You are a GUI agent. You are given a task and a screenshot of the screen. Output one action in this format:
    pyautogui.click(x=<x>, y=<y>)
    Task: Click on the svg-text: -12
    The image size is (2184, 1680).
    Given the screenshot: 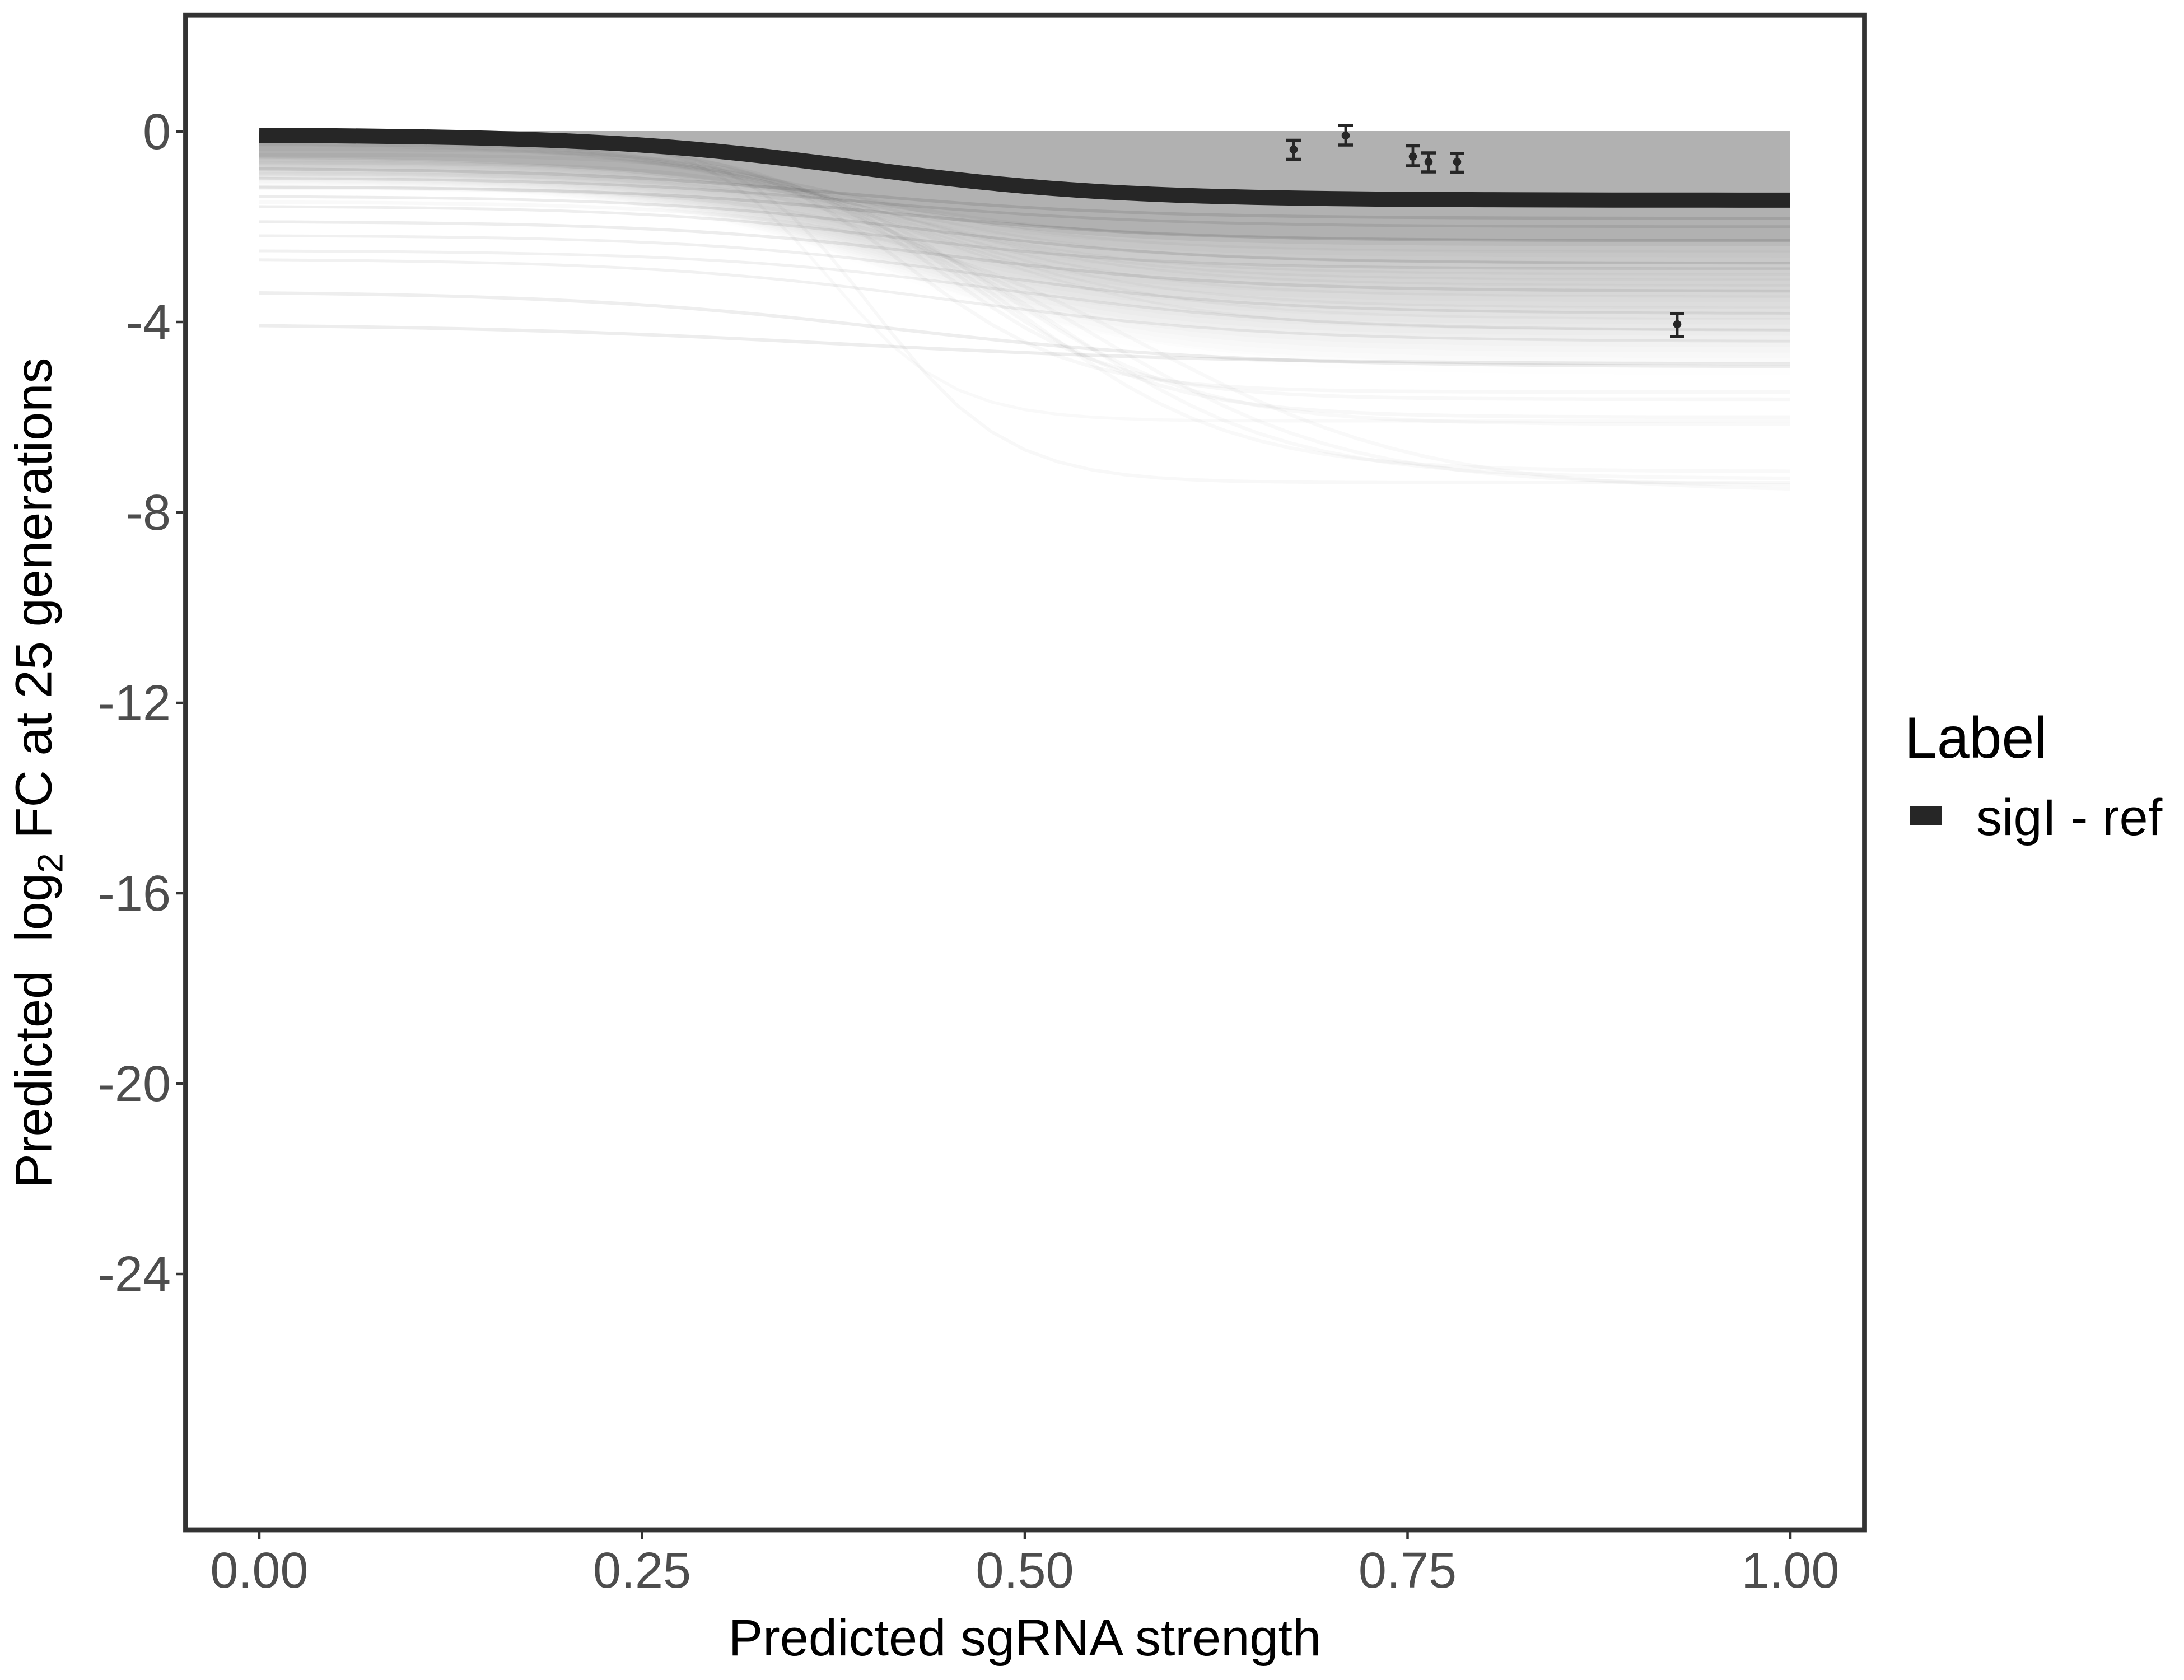 What is the action you would take?
    pyautogui.click(x=135, y=703)
    